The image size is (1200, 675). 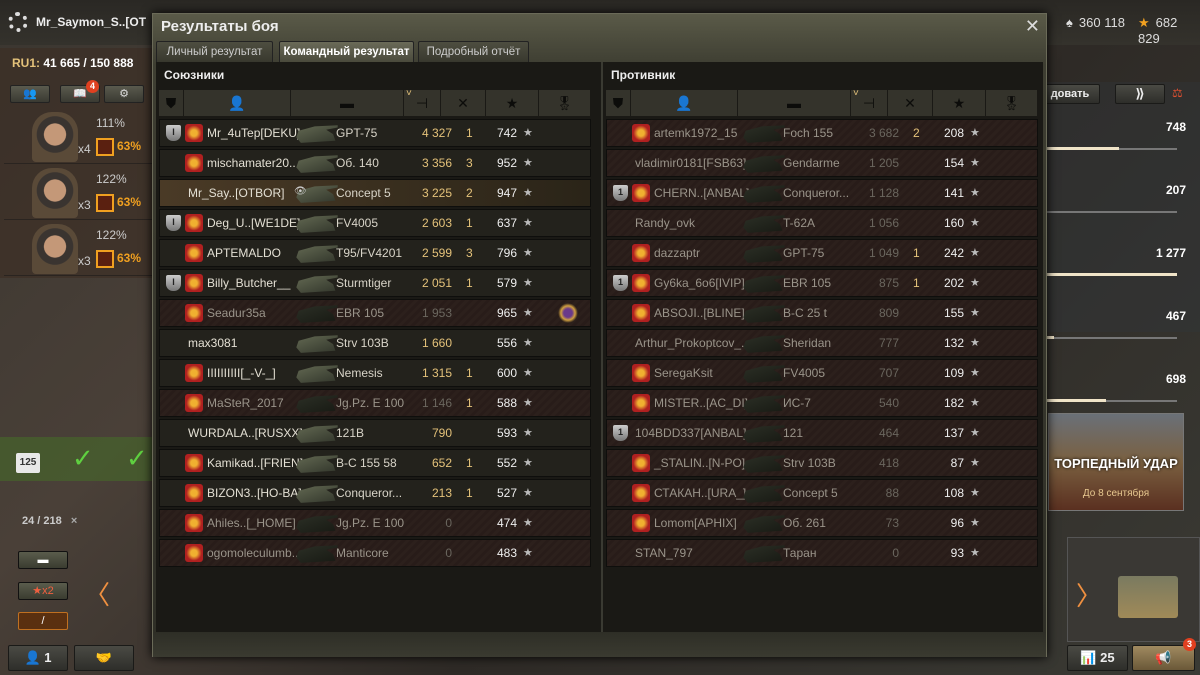 What do you see at coordinates (664, 553) in the screenshot?
I see `player-name: STAN_797` at bounding box center [664, 553].